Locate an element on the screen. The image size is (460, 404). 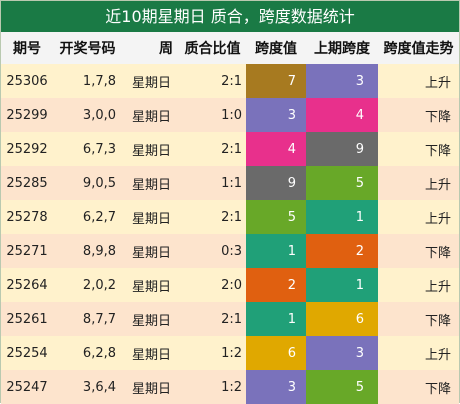
numbers-cell: 3,0,0 is located at coordinates (99, 115).